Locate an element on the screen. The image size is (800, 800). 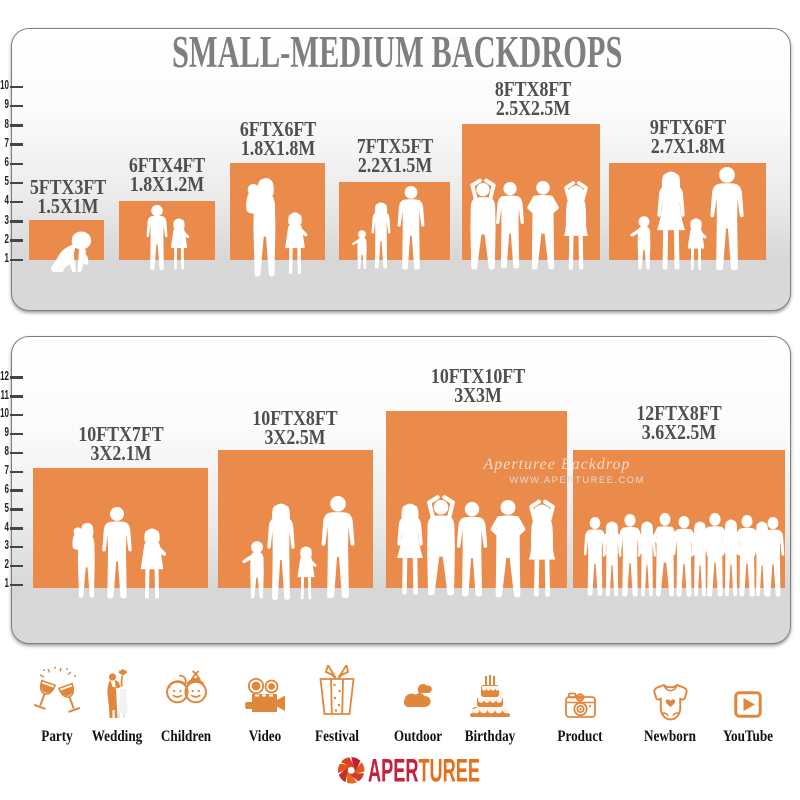
svg-text: APERTUREE is located at coordinates (424, 771).